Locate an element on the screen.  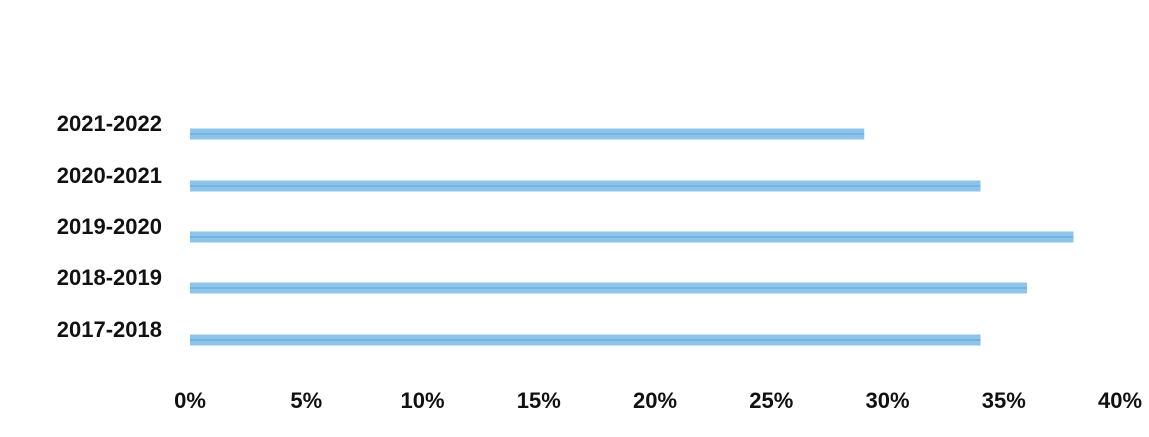
category-label-2020-2021: 2020-2021 is located at coordinates (109, 175).